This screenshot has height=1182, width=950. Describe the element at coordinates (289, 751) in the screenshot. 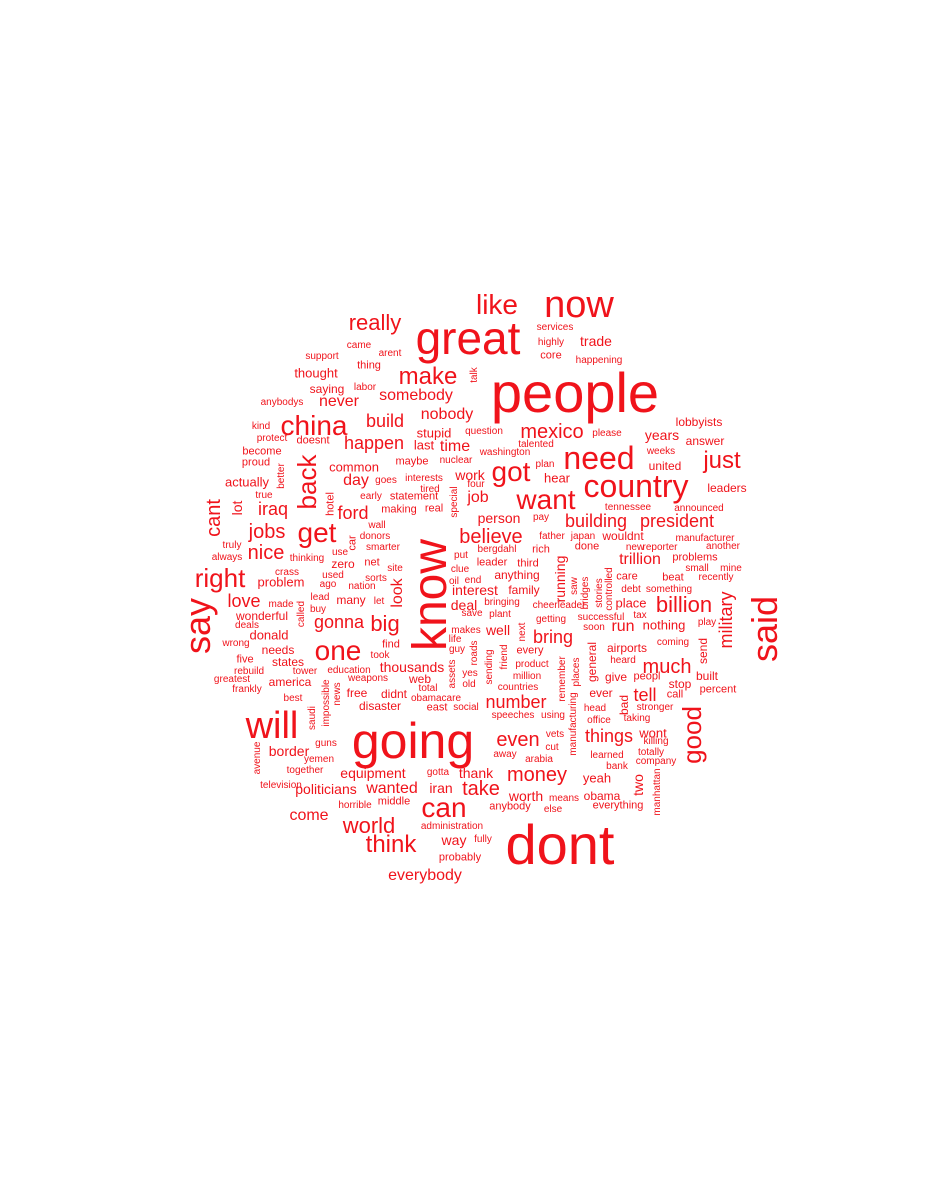

I see `cloud-word: border` at that location.